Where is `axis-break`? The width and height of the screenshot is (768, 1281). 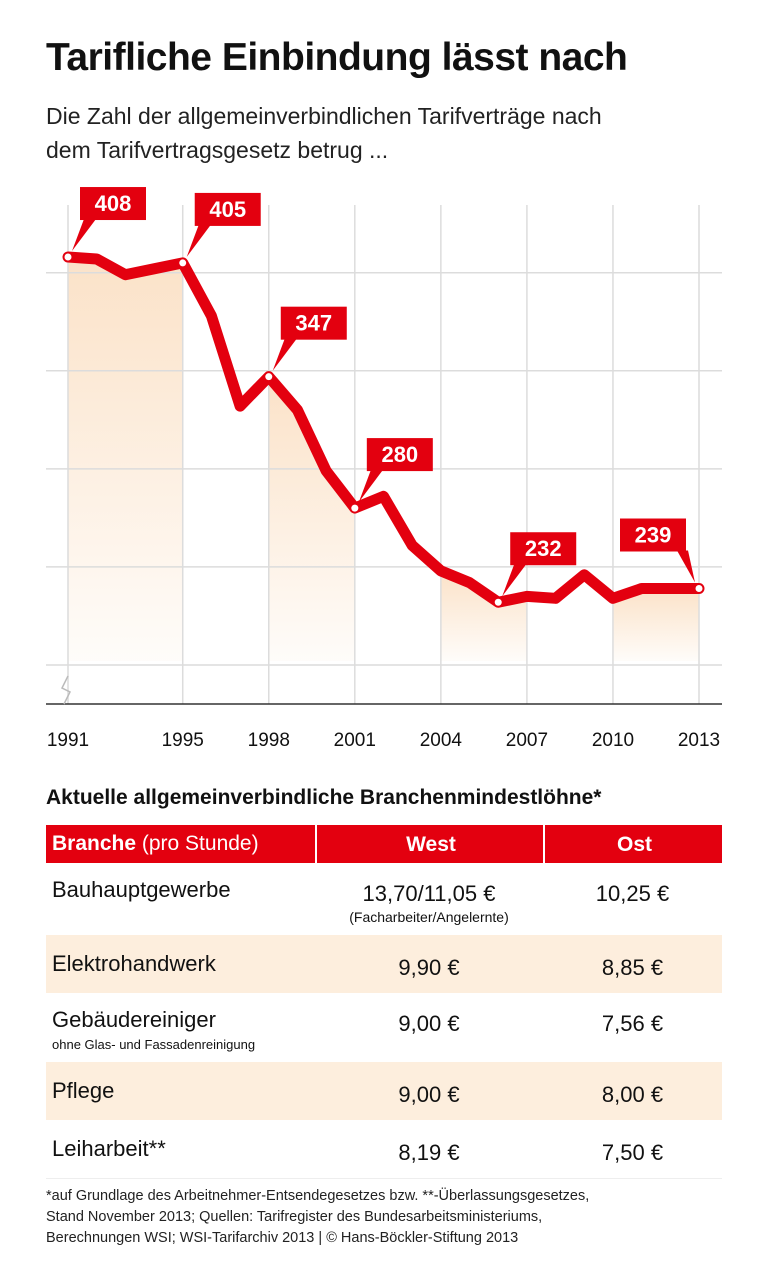 axis-break is located at coordinates (66, 690).